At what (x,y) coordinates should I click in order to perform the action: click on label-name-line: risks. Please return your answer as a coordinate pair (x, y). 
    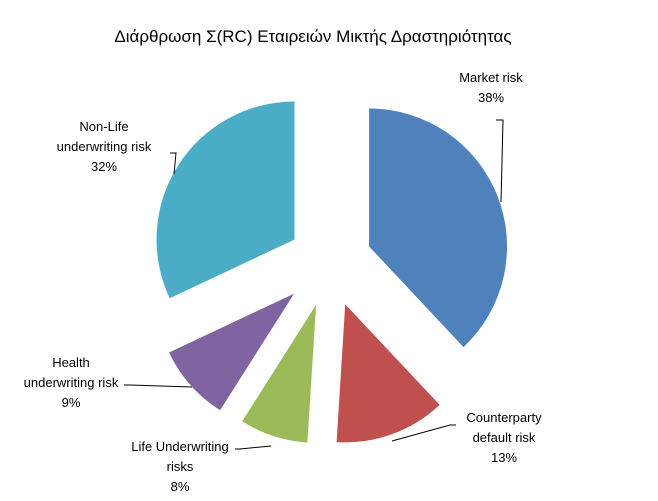
    Looking at the image, I should click on (180, 466).